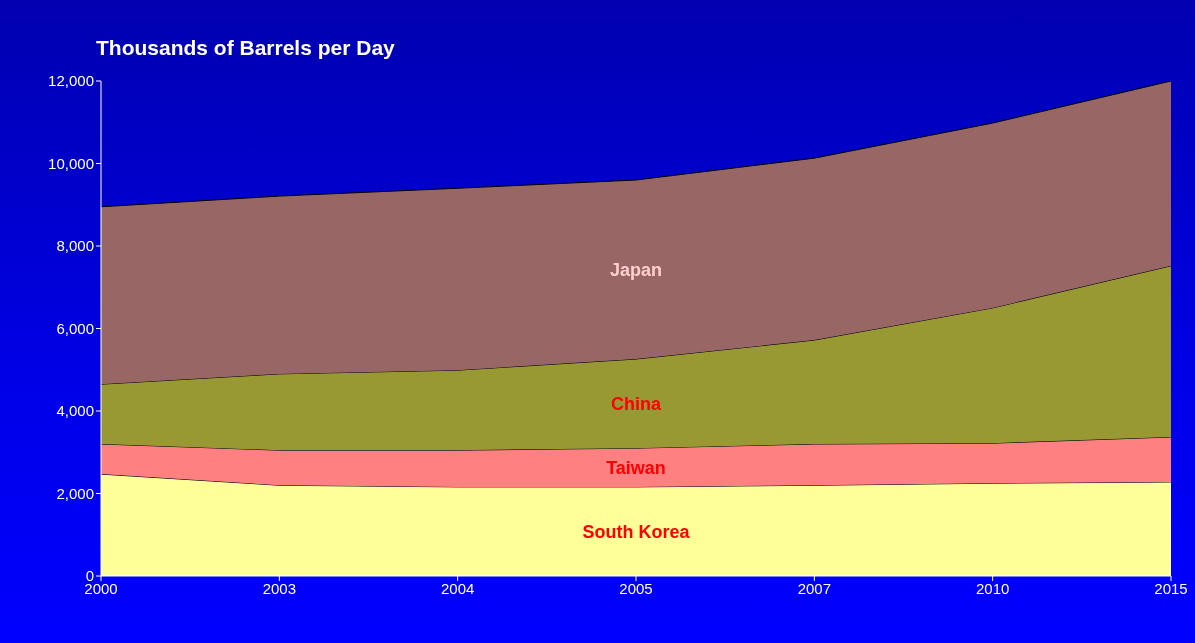 The height and width of the screenshot is (643, 1195). What do you see at coordinates (75, 411) in the screenshot?
I see `y-tick-label: 4,000` at bounding box center [75, 411].